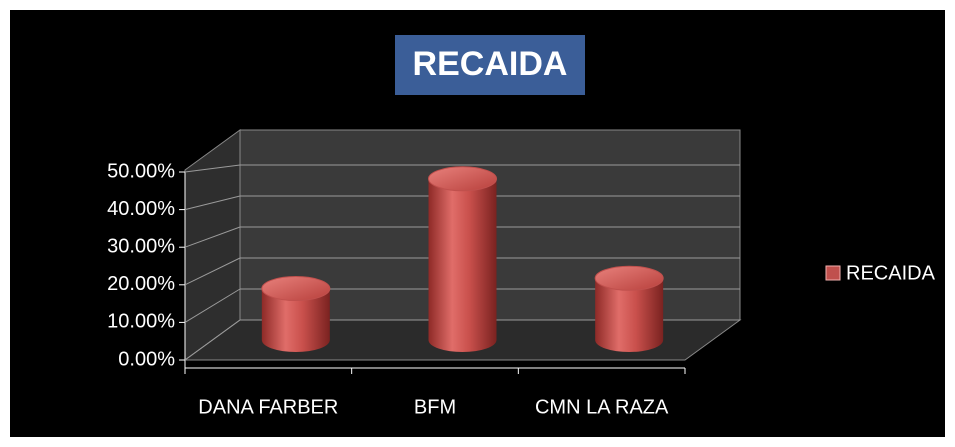  What do you see at coordinates (141, 284) in the screenshot?
I see `y-tick-label: 20.00%` at bounding box center [141, 284].